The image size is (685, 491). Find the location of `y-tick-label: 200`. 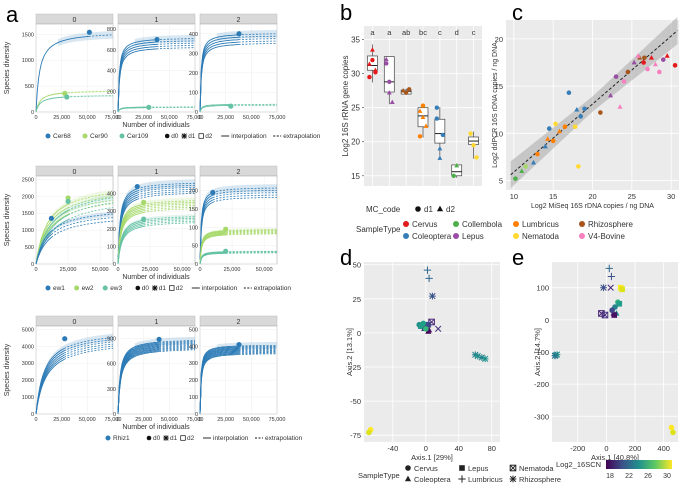

y-tick-label: 200 is located at coordinates (193, 192).